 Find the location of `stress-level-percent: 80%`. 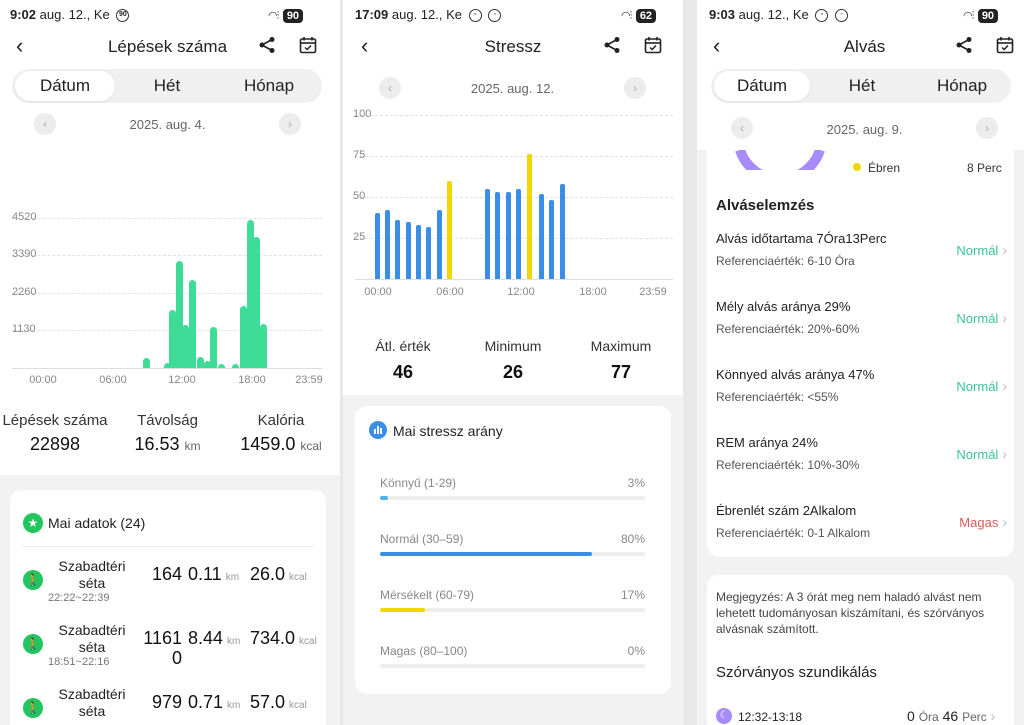

stress-level-percent: 80% is located at coordinates (632, 539).